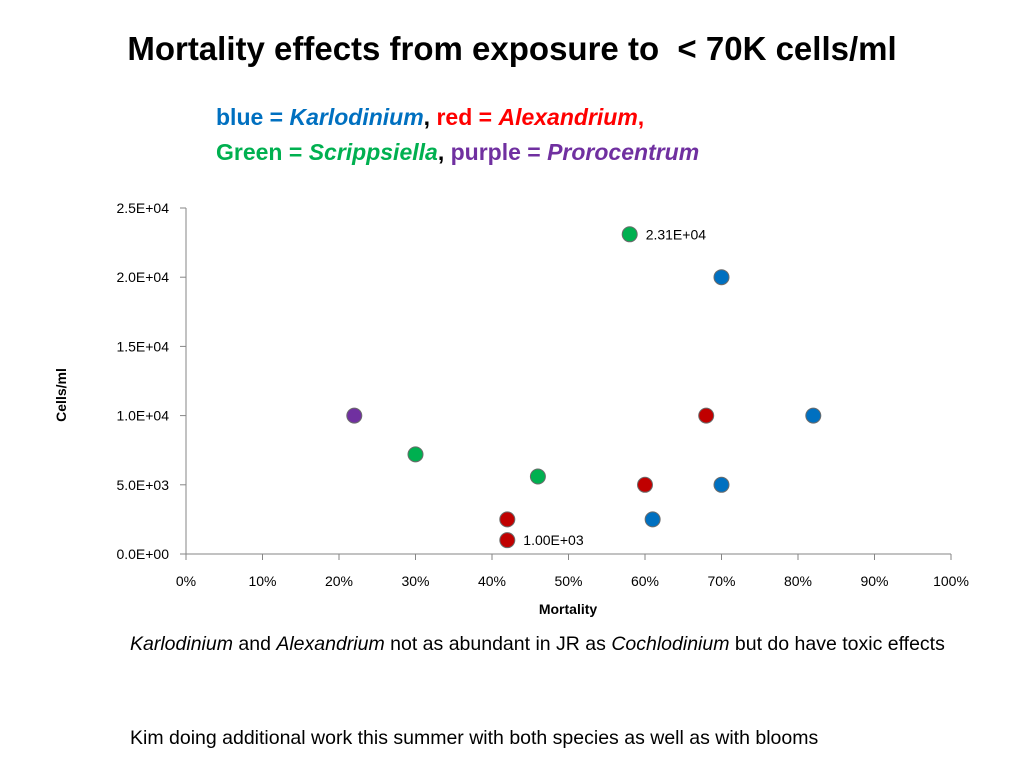 This screenshot has width=1024, height=768. I want to click on note-paragraph-1-text-5: but do have toxic effects, so click(837, 644).